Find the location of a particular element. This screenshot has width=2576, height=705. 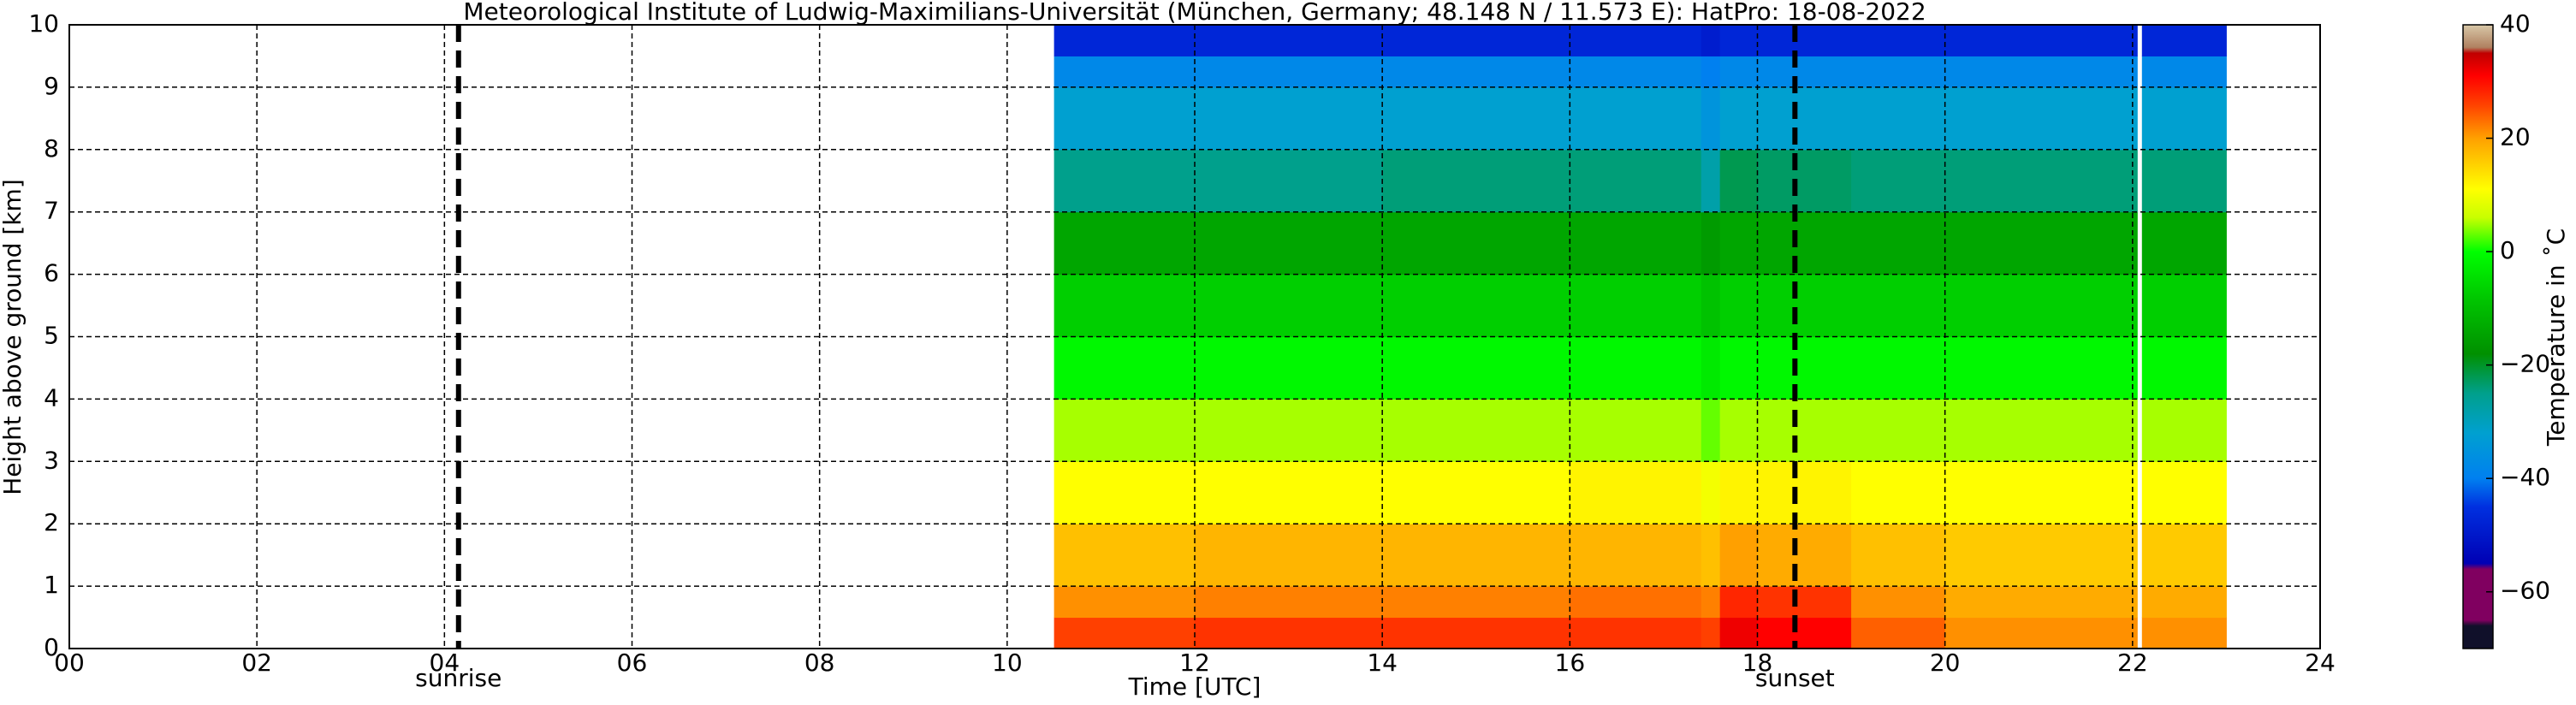

x-tick-label: 00 is located at coordinates (69, 663).